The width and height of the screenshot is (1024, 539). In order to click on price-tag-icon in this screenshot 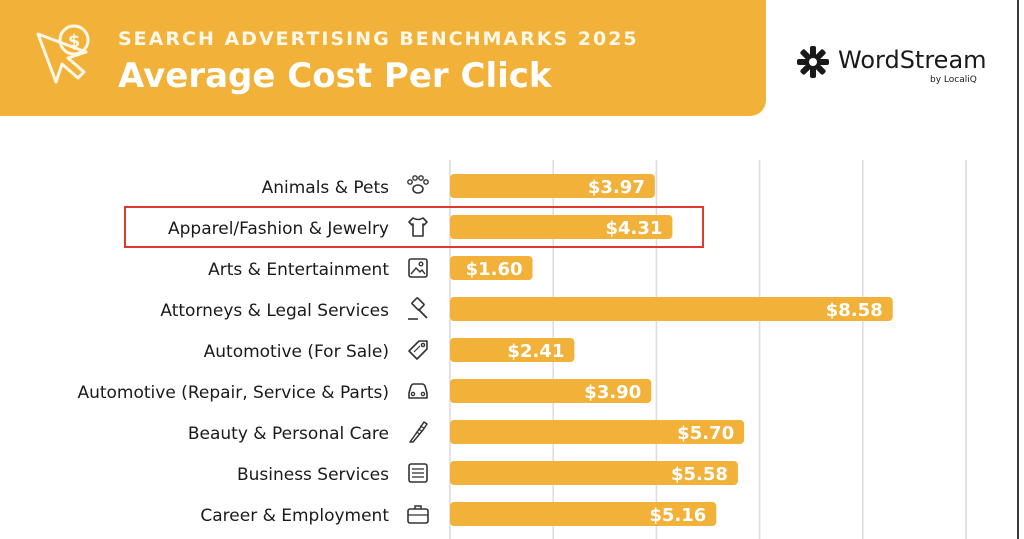, I will do `click(418, 350)`.